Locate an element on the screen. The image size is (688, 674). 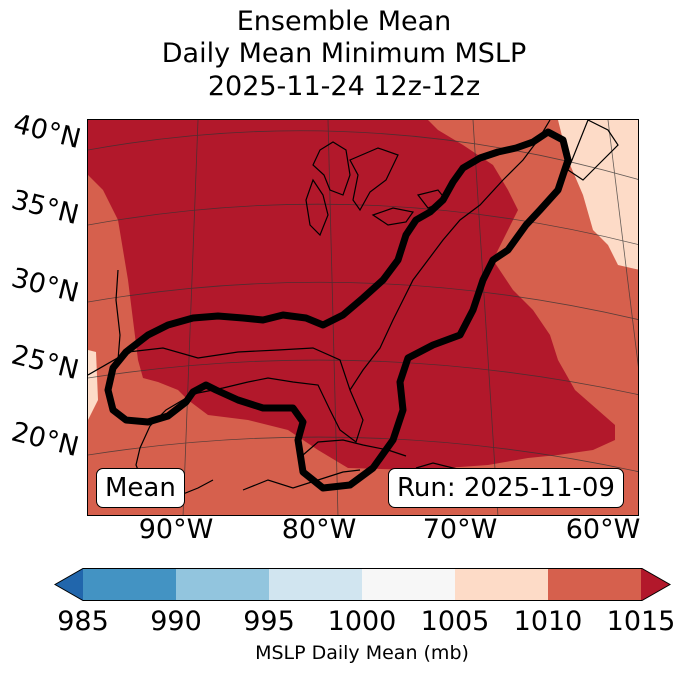
lat-label-20n: 20°N is located at coordinates (45, 440).